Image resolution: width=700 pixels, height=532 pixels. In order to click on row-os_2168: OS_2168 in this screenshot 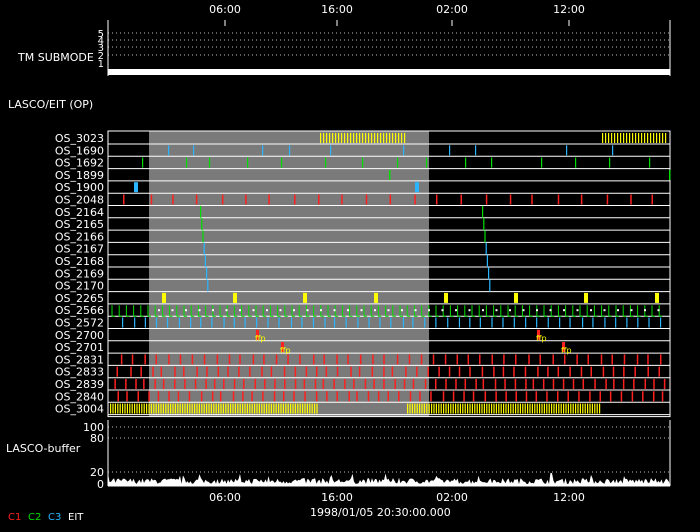, I will do `click(362, 261)`.